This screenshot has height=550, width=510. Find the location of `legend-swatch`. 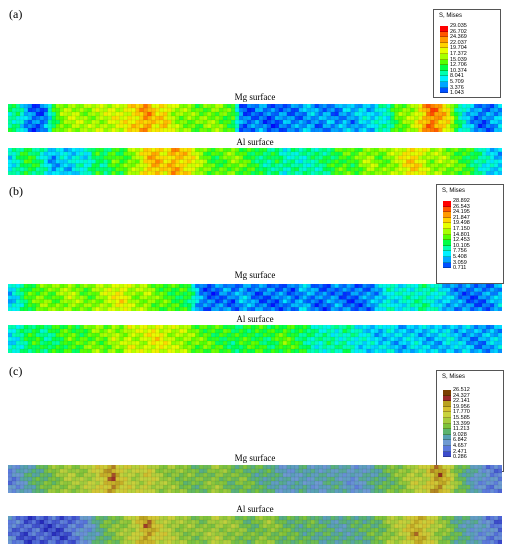

legend-swatch is located at coordinates (447, 426).